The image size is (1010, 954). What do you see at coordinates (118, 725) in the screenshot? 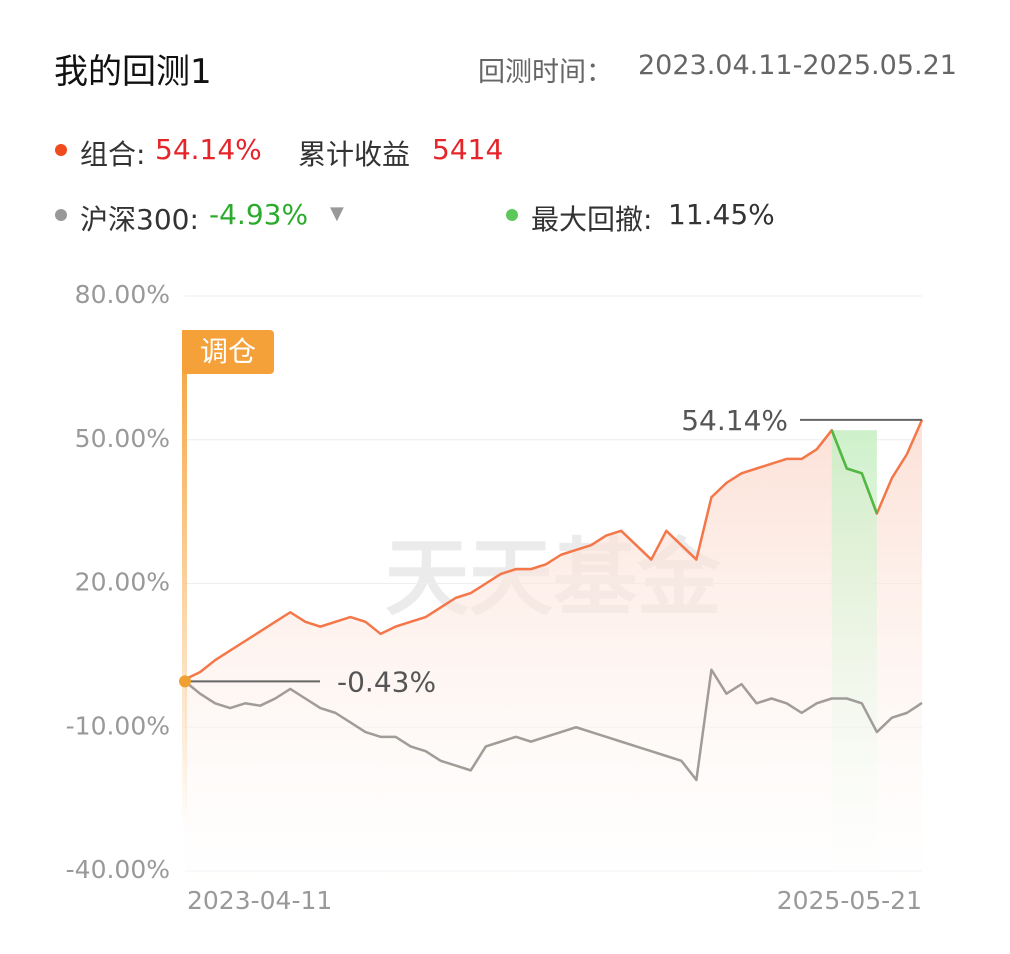
I see `y-tick-label: -10.00%` at bounding box center [118, 725].